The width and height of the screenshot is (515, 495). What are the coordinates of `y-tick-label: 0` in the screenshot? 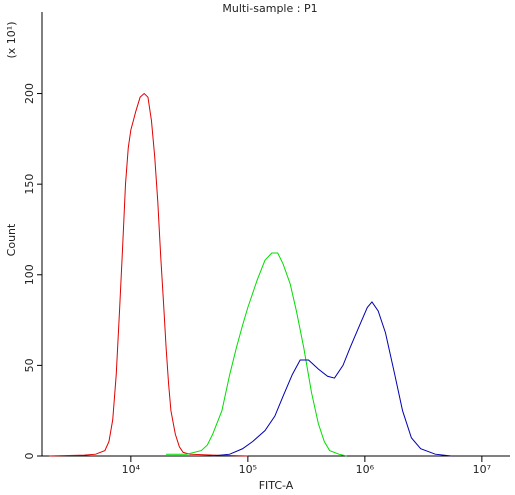 It's located at (29, 456).